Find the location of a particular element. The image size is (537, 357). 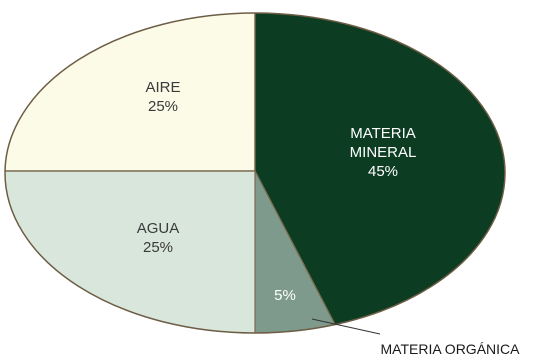

pie-slice-materia-organica is located at coordinates (303, 251).